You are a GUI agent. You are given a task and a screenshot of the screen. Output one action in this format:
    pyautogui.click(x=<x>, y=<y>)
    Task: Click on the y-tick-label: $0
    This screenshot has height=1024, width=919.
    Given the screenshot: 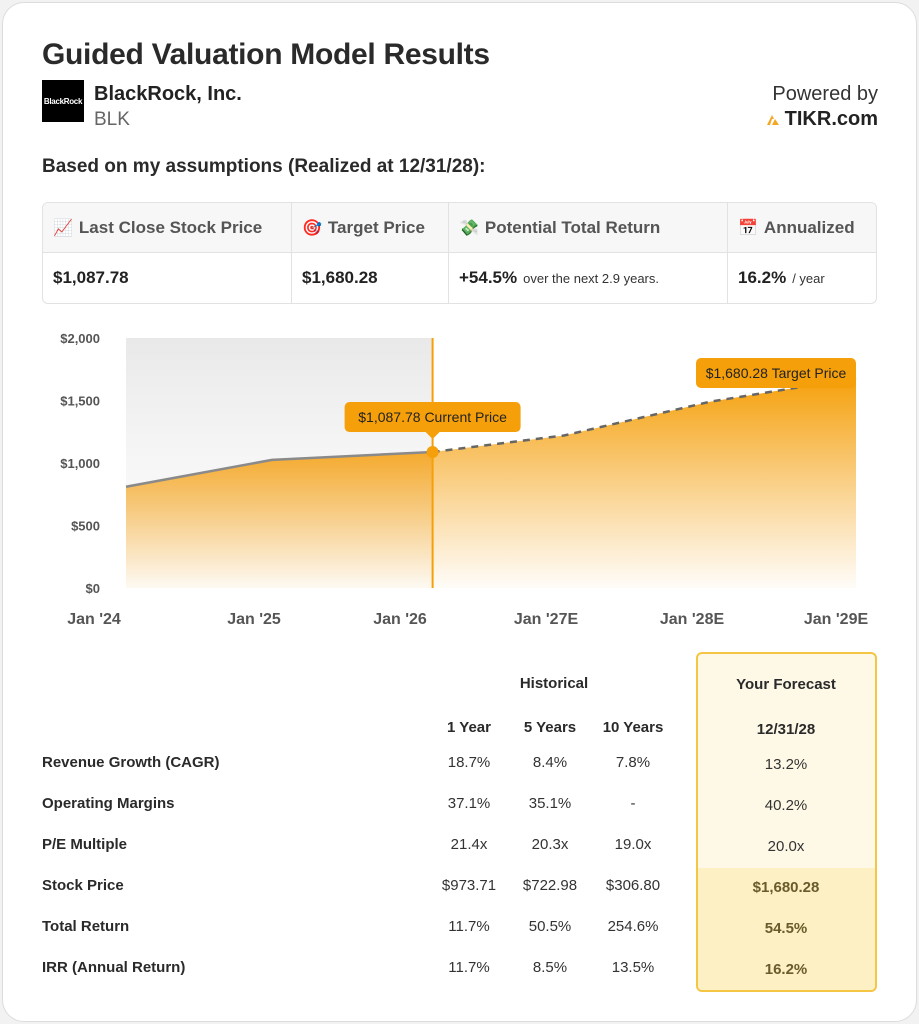 What is the action you would take?
    pyautogui.click(x=93, y=588)
    